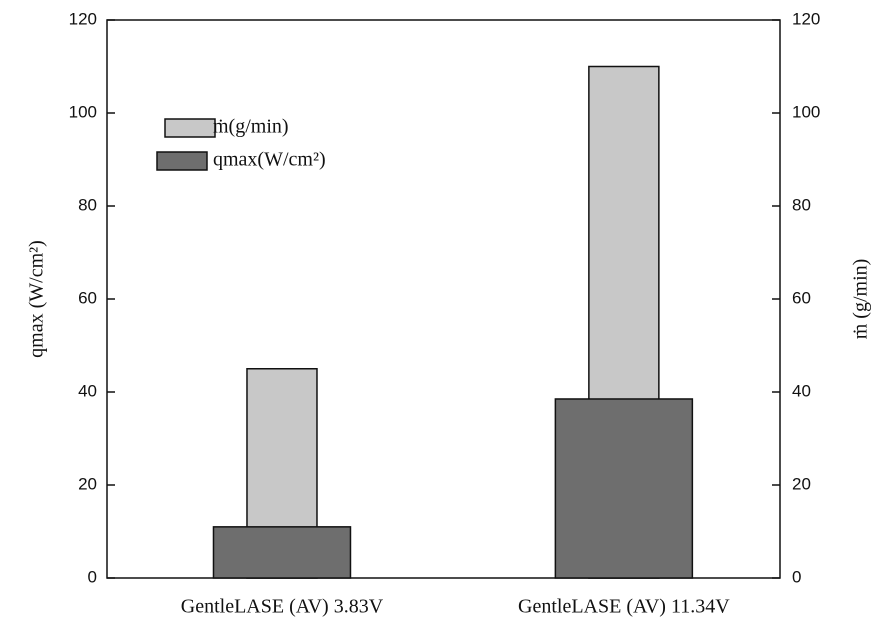 This screenshot has width=883, height=632. What do you see at coordinates (801, 297) in the screenshot?
I see `y2-tick-label: 60` at bounding box center [801, 297].